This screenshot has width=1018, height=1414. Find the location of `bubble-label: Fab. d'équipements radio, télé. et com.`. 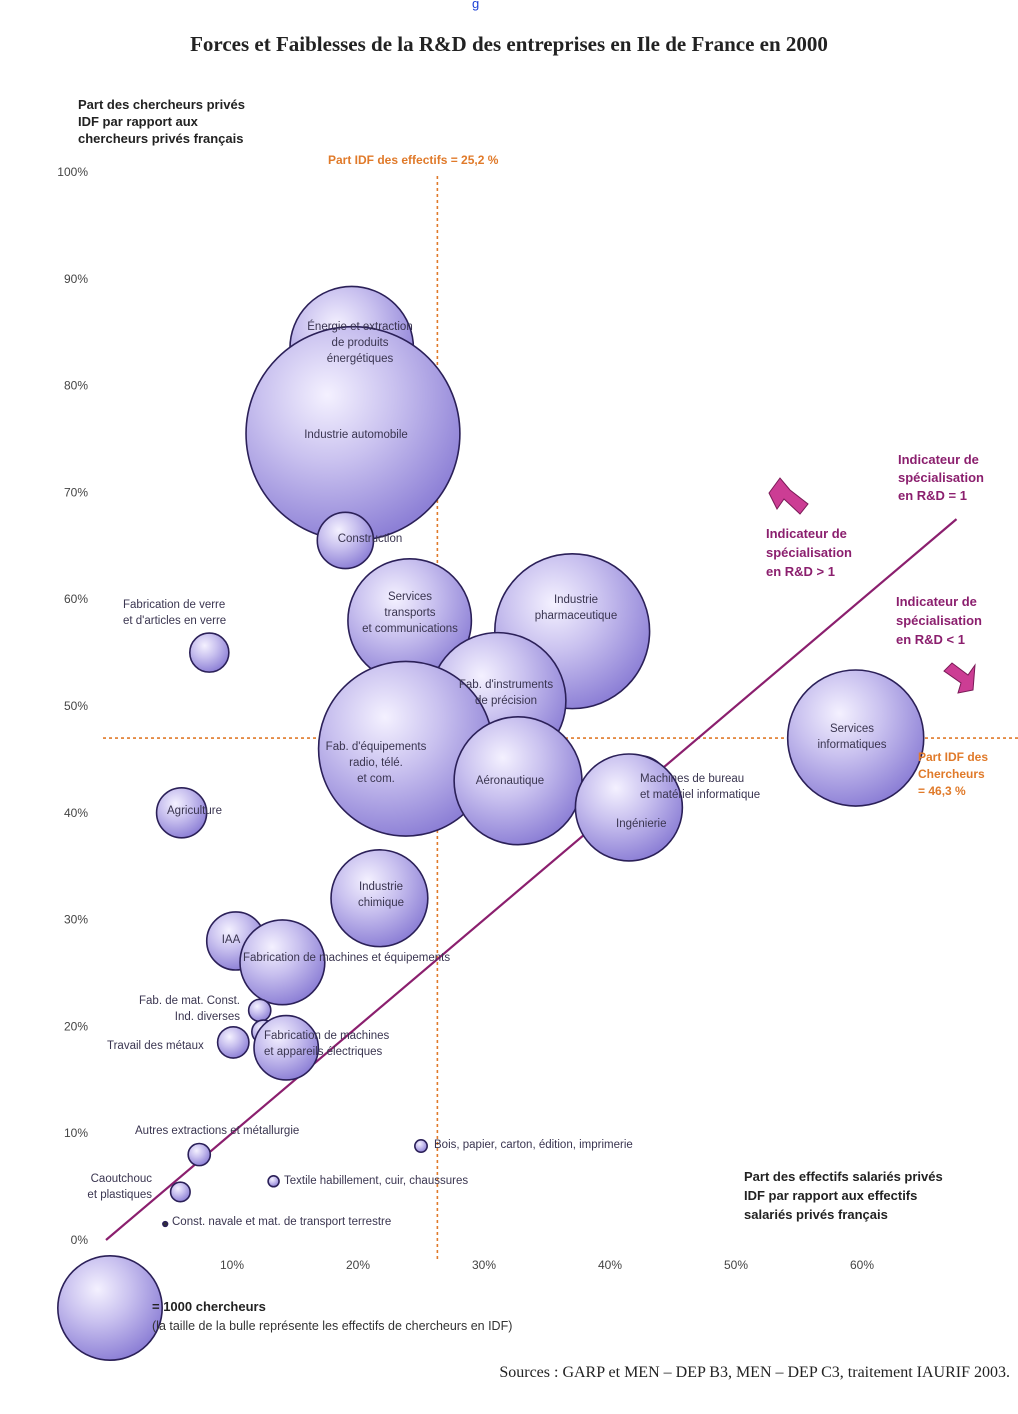

bubble-label: Fab. d'équipements radio, télé. et com. is located at coordinates (376, 763).